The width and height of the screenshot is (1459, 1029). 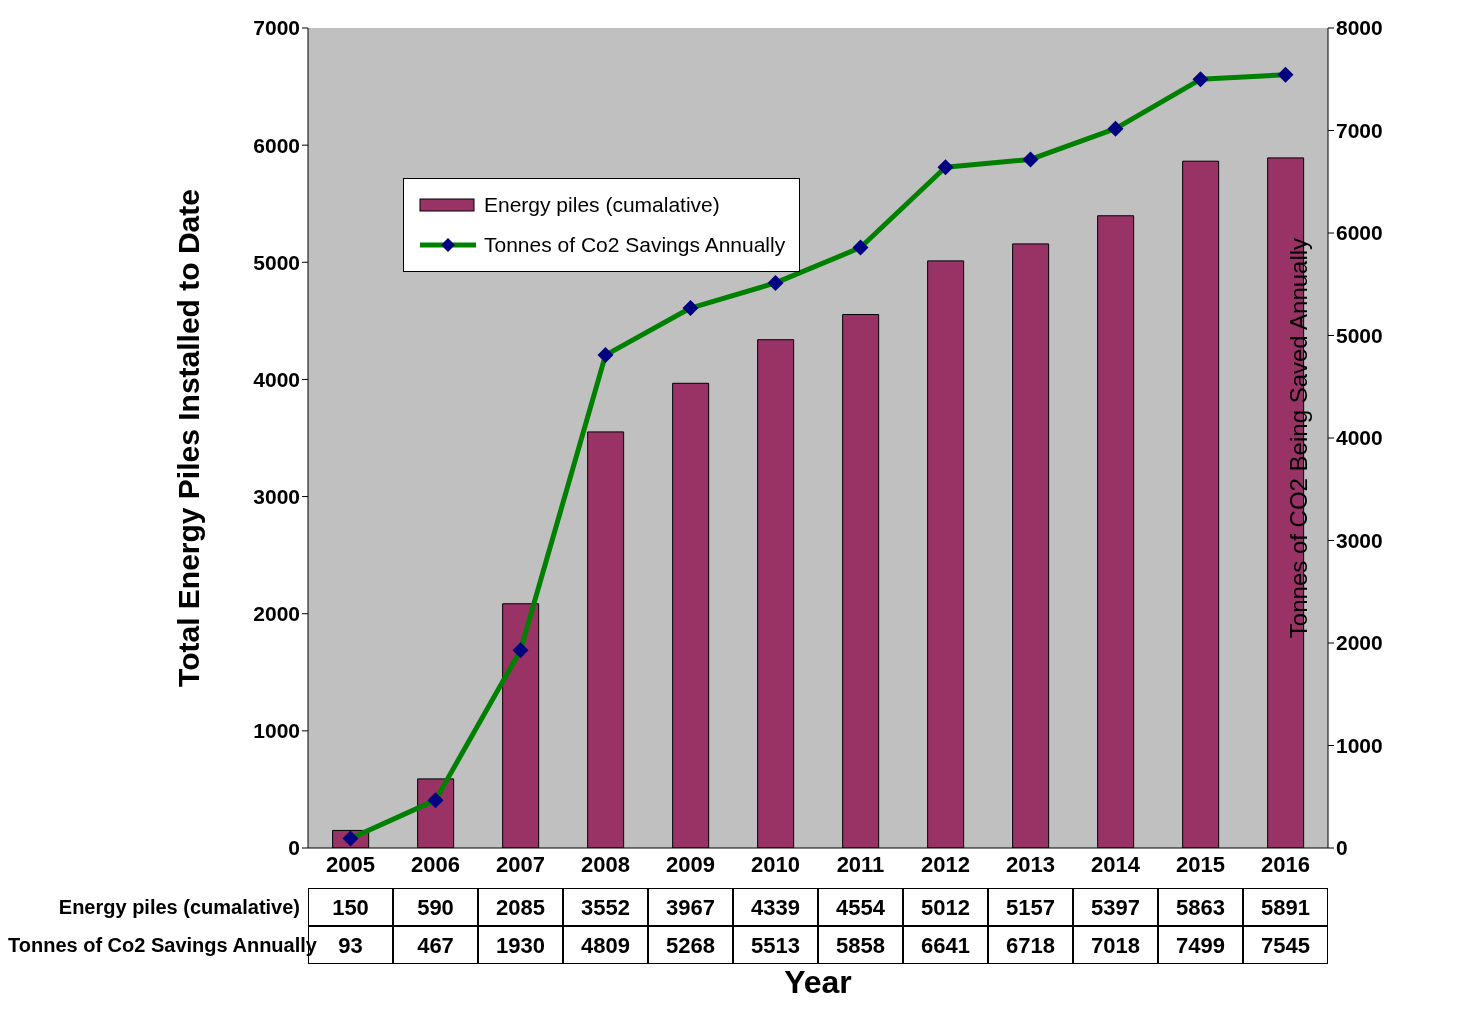 What do you see at coordinates (294, 848) in the screenshot?
I see `y-tick-label: 0` at bounding box center [294, 848].